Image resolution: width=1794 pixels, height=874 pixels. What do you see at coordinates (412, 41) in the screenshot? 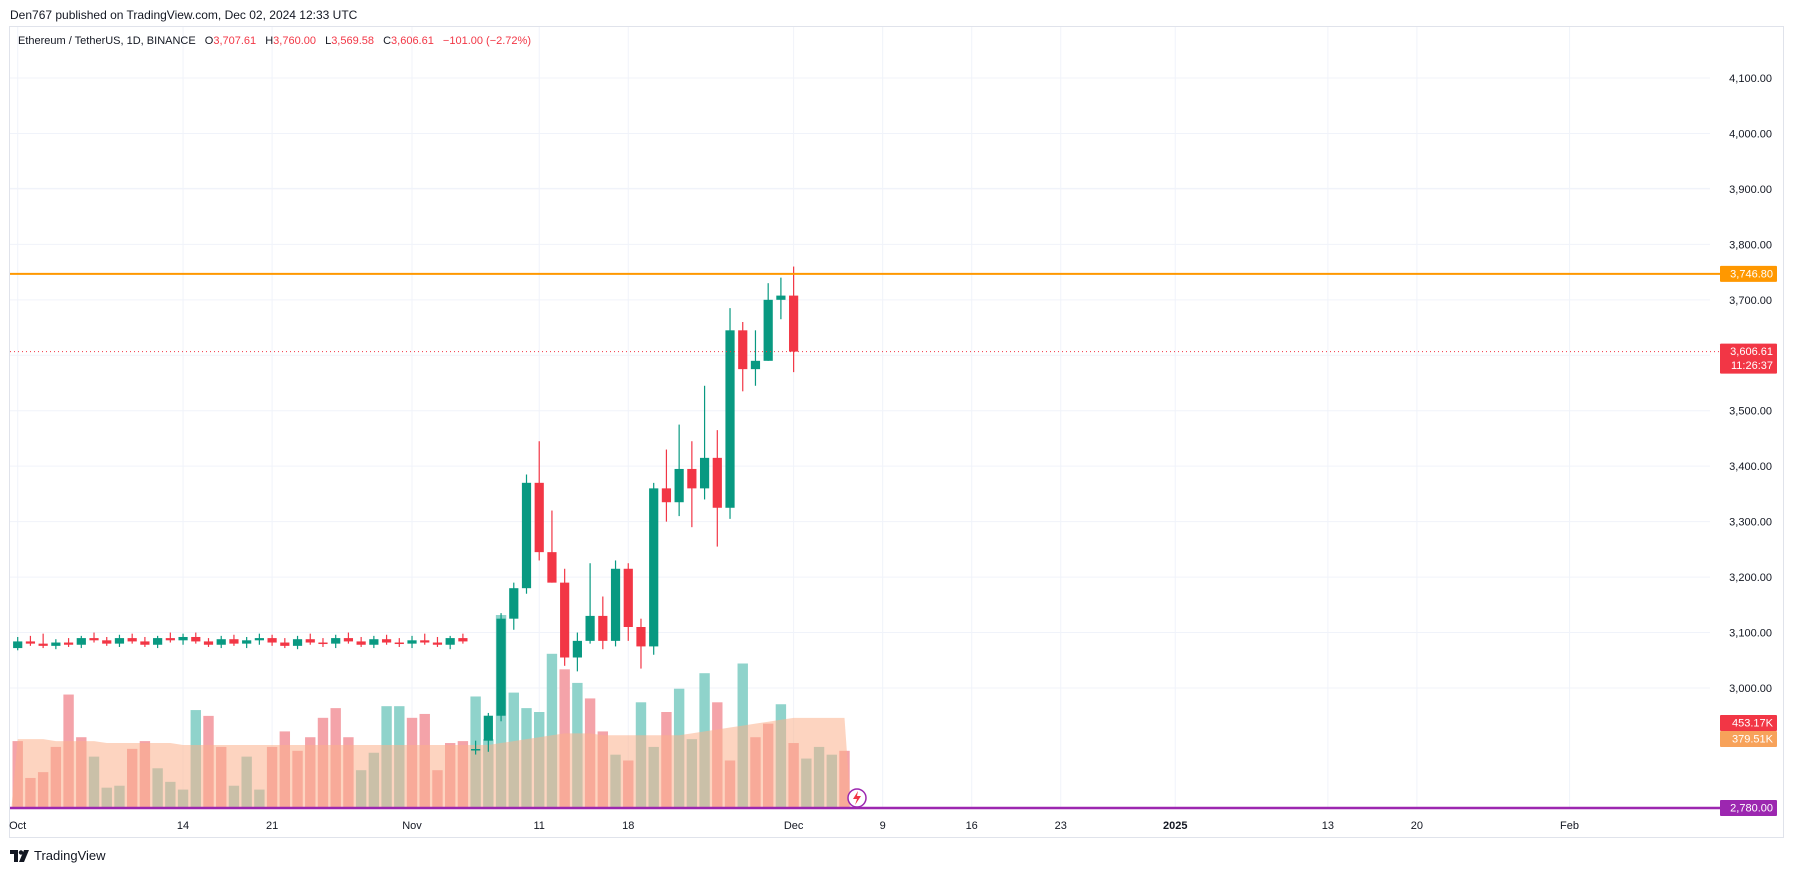
I see `close-value: 3,606.61` at bounding box center [412, 41].